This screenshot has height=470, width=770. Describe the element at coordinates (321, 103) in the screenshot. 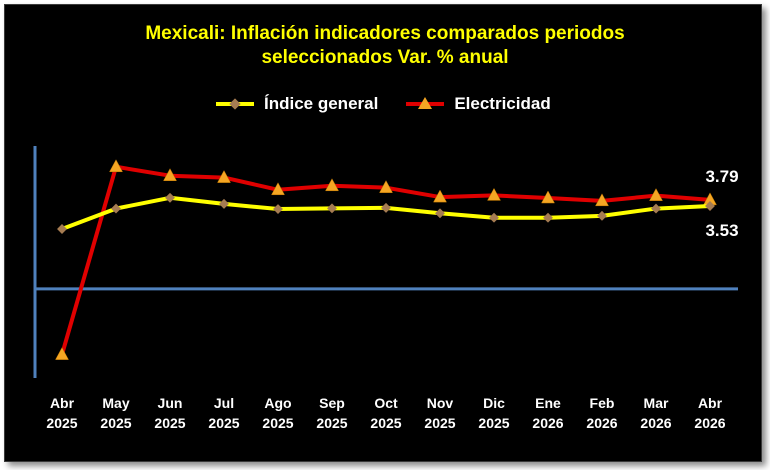

I see `legend-label-indice-general: Índice general` at that location.